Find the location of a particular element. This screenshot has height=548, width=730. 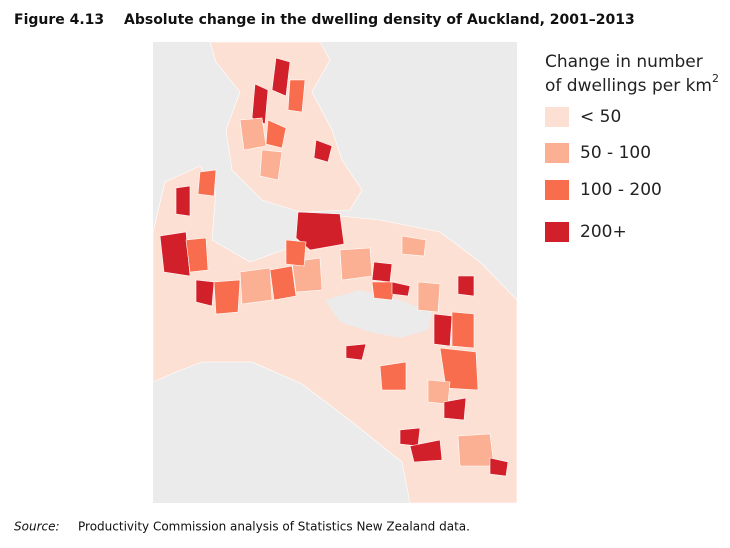

land is located at coordinates (286, 127).